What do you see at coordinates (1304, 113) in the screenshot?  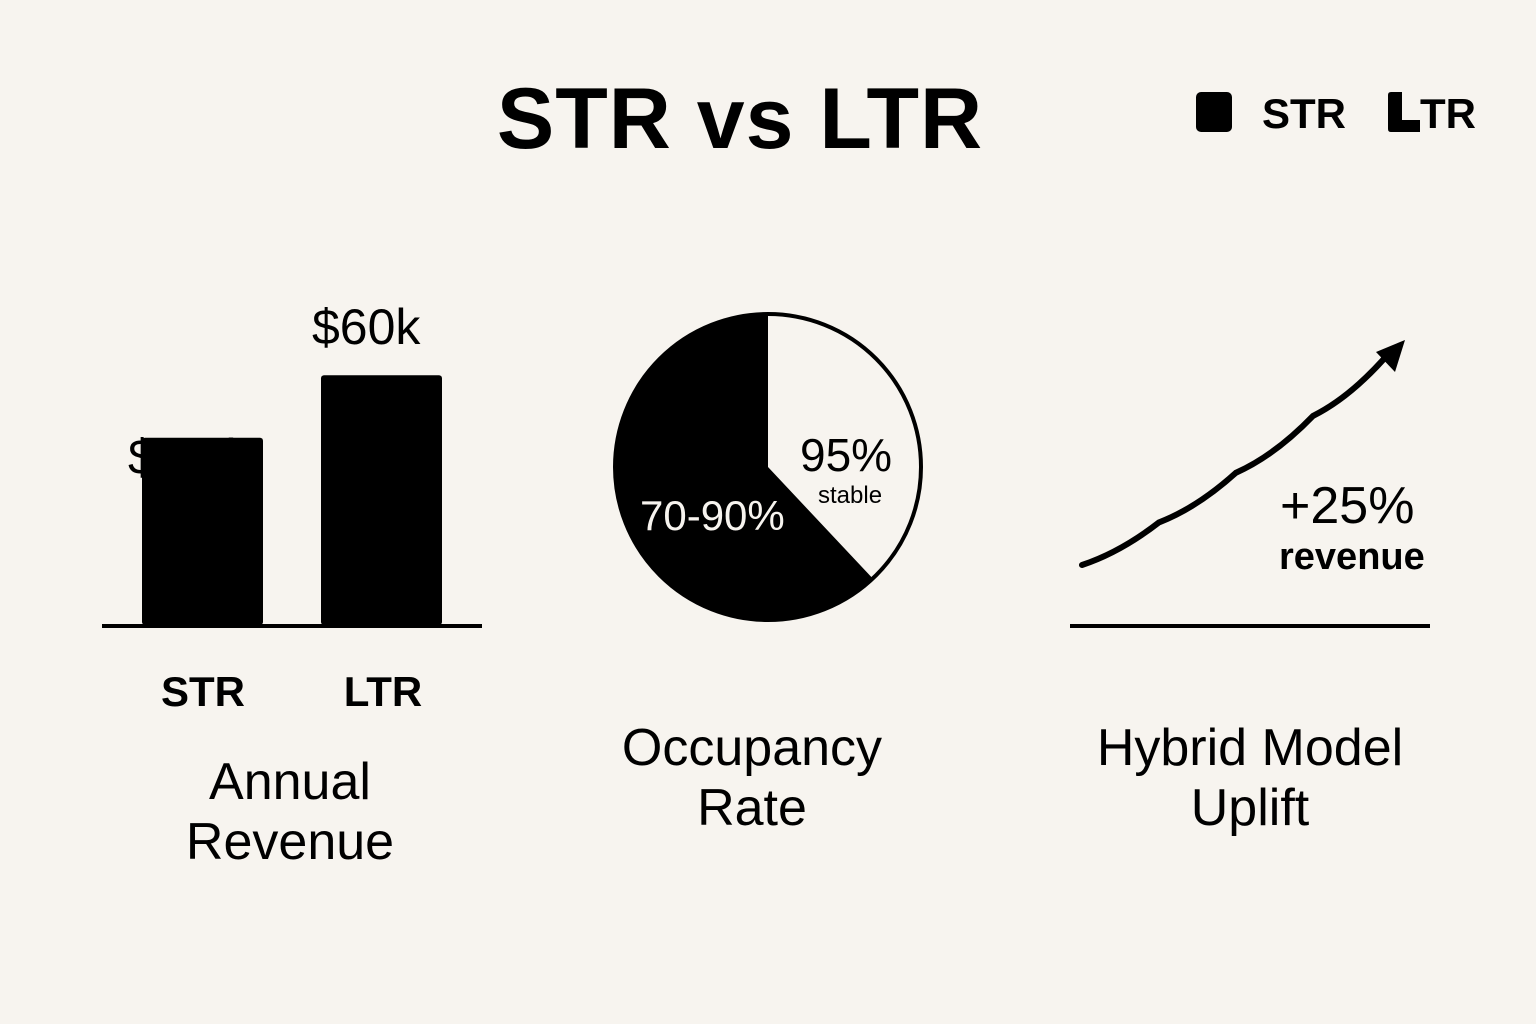 I see `legend-str-label: STR` at bounding box center [1304, 113].